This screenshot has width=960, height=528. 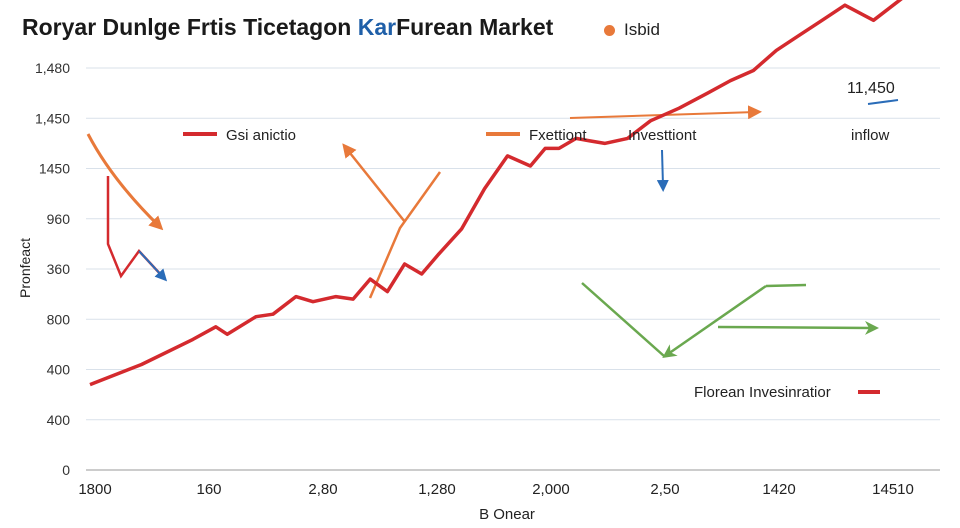 I want to click on badge-label: Isbid, so click(x=642, y=29).